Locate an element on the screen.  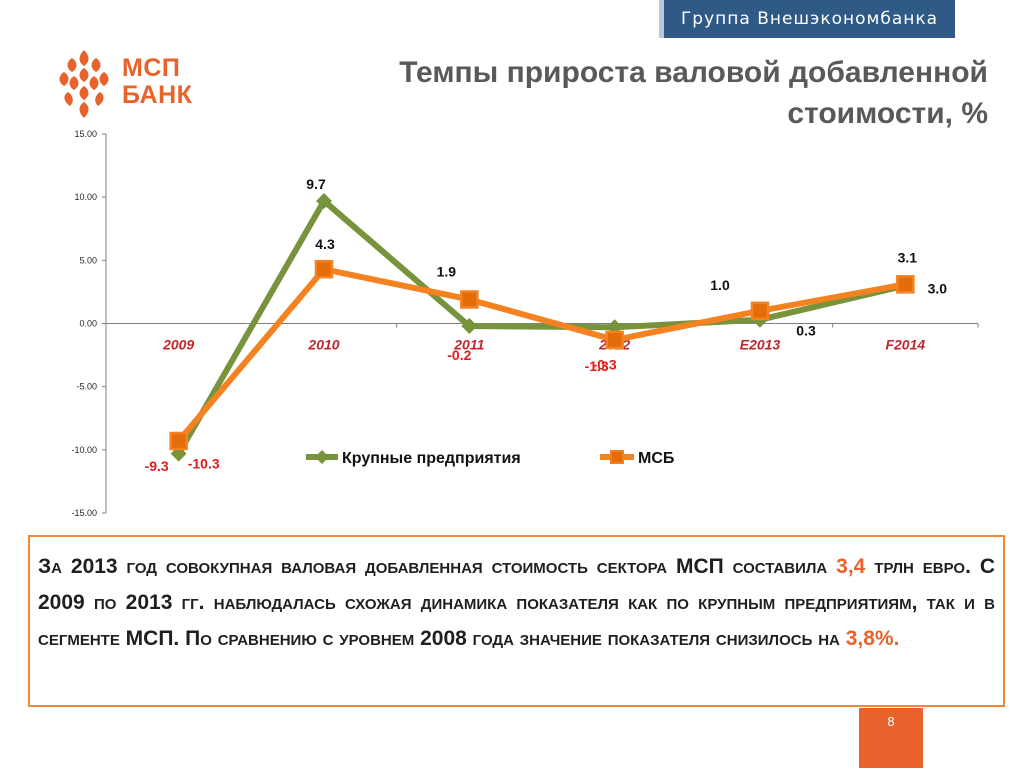
page-number: 8 is located at coordinates (891, 721).